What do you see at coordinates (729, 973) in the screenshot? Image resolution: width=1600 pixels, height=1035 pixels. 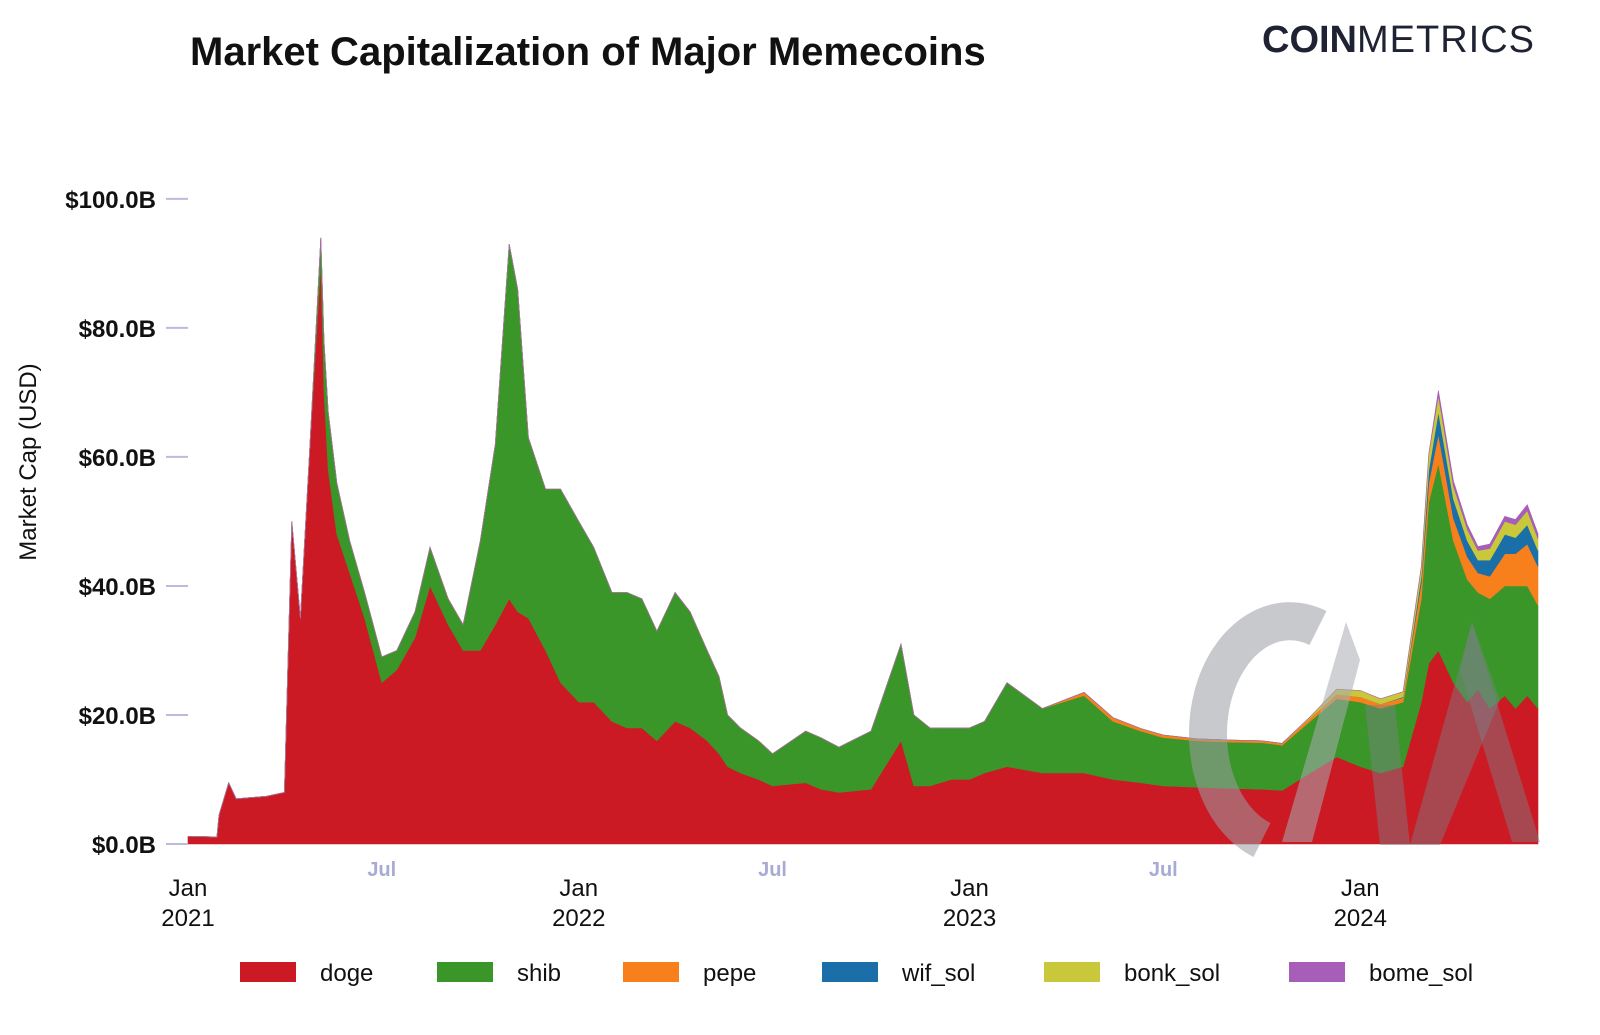 I see `legend-label: pepe` at bounding box center [729, 973].